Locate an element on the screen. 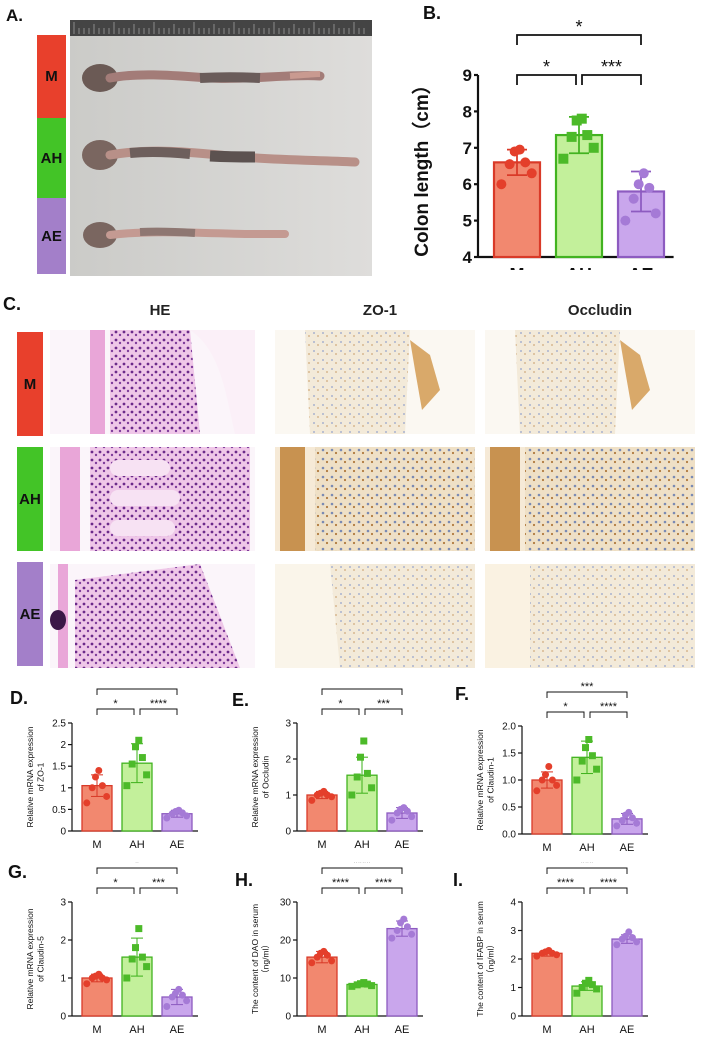 The width and height of the screenshot is (709, 1043). y-tick-label: 3 is located at coordinates (63, 903).